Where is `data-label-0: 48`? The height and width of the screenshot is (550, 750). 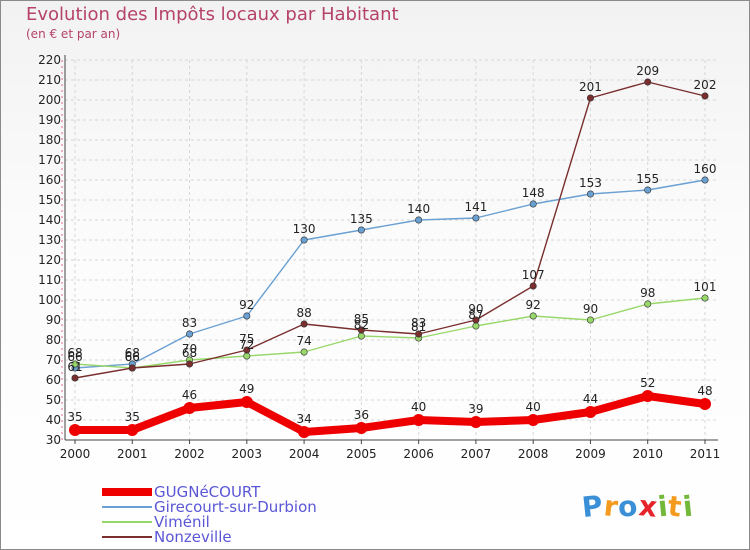
data-label-0: 48 is located at coordinates (704, 391).